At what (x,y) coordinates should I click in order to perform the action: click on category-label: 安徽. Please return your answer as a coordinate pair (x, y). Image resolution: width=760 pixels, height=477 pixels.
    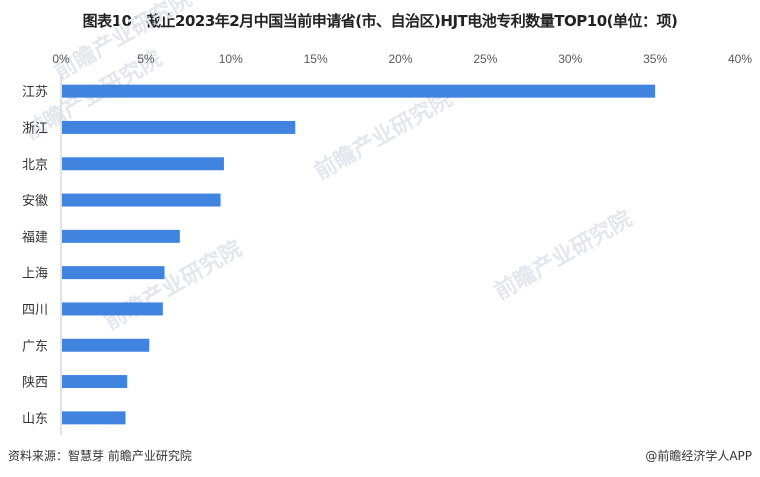
    Looking at the image, I should click on (35, 201).